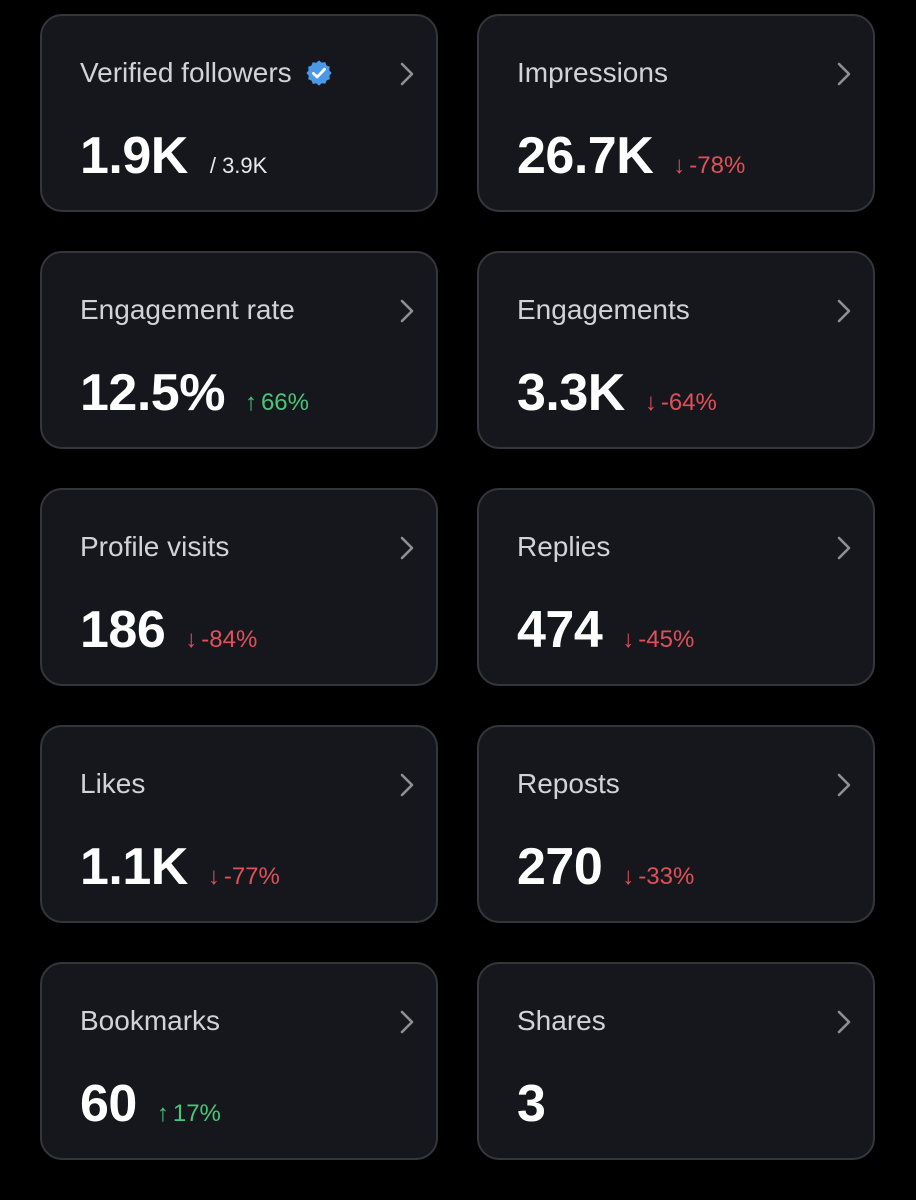 The image size is (916, 1200). I want to click on metric-change-value: -45%, so click(666, 639).